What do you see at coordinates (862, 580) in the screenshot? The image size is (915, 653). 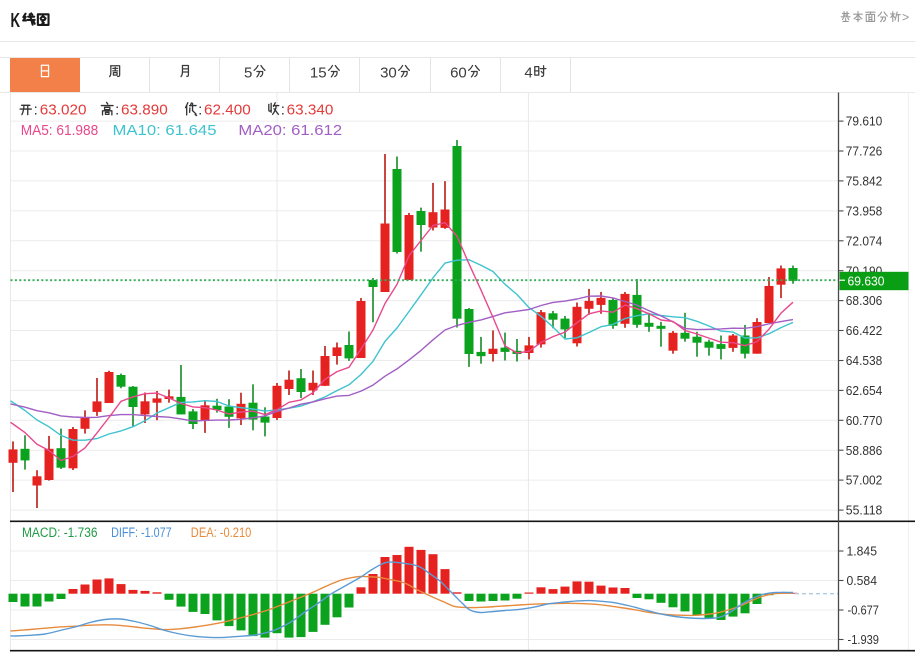 I see `svg-text: 0.584` at bounding box center [862, 580].